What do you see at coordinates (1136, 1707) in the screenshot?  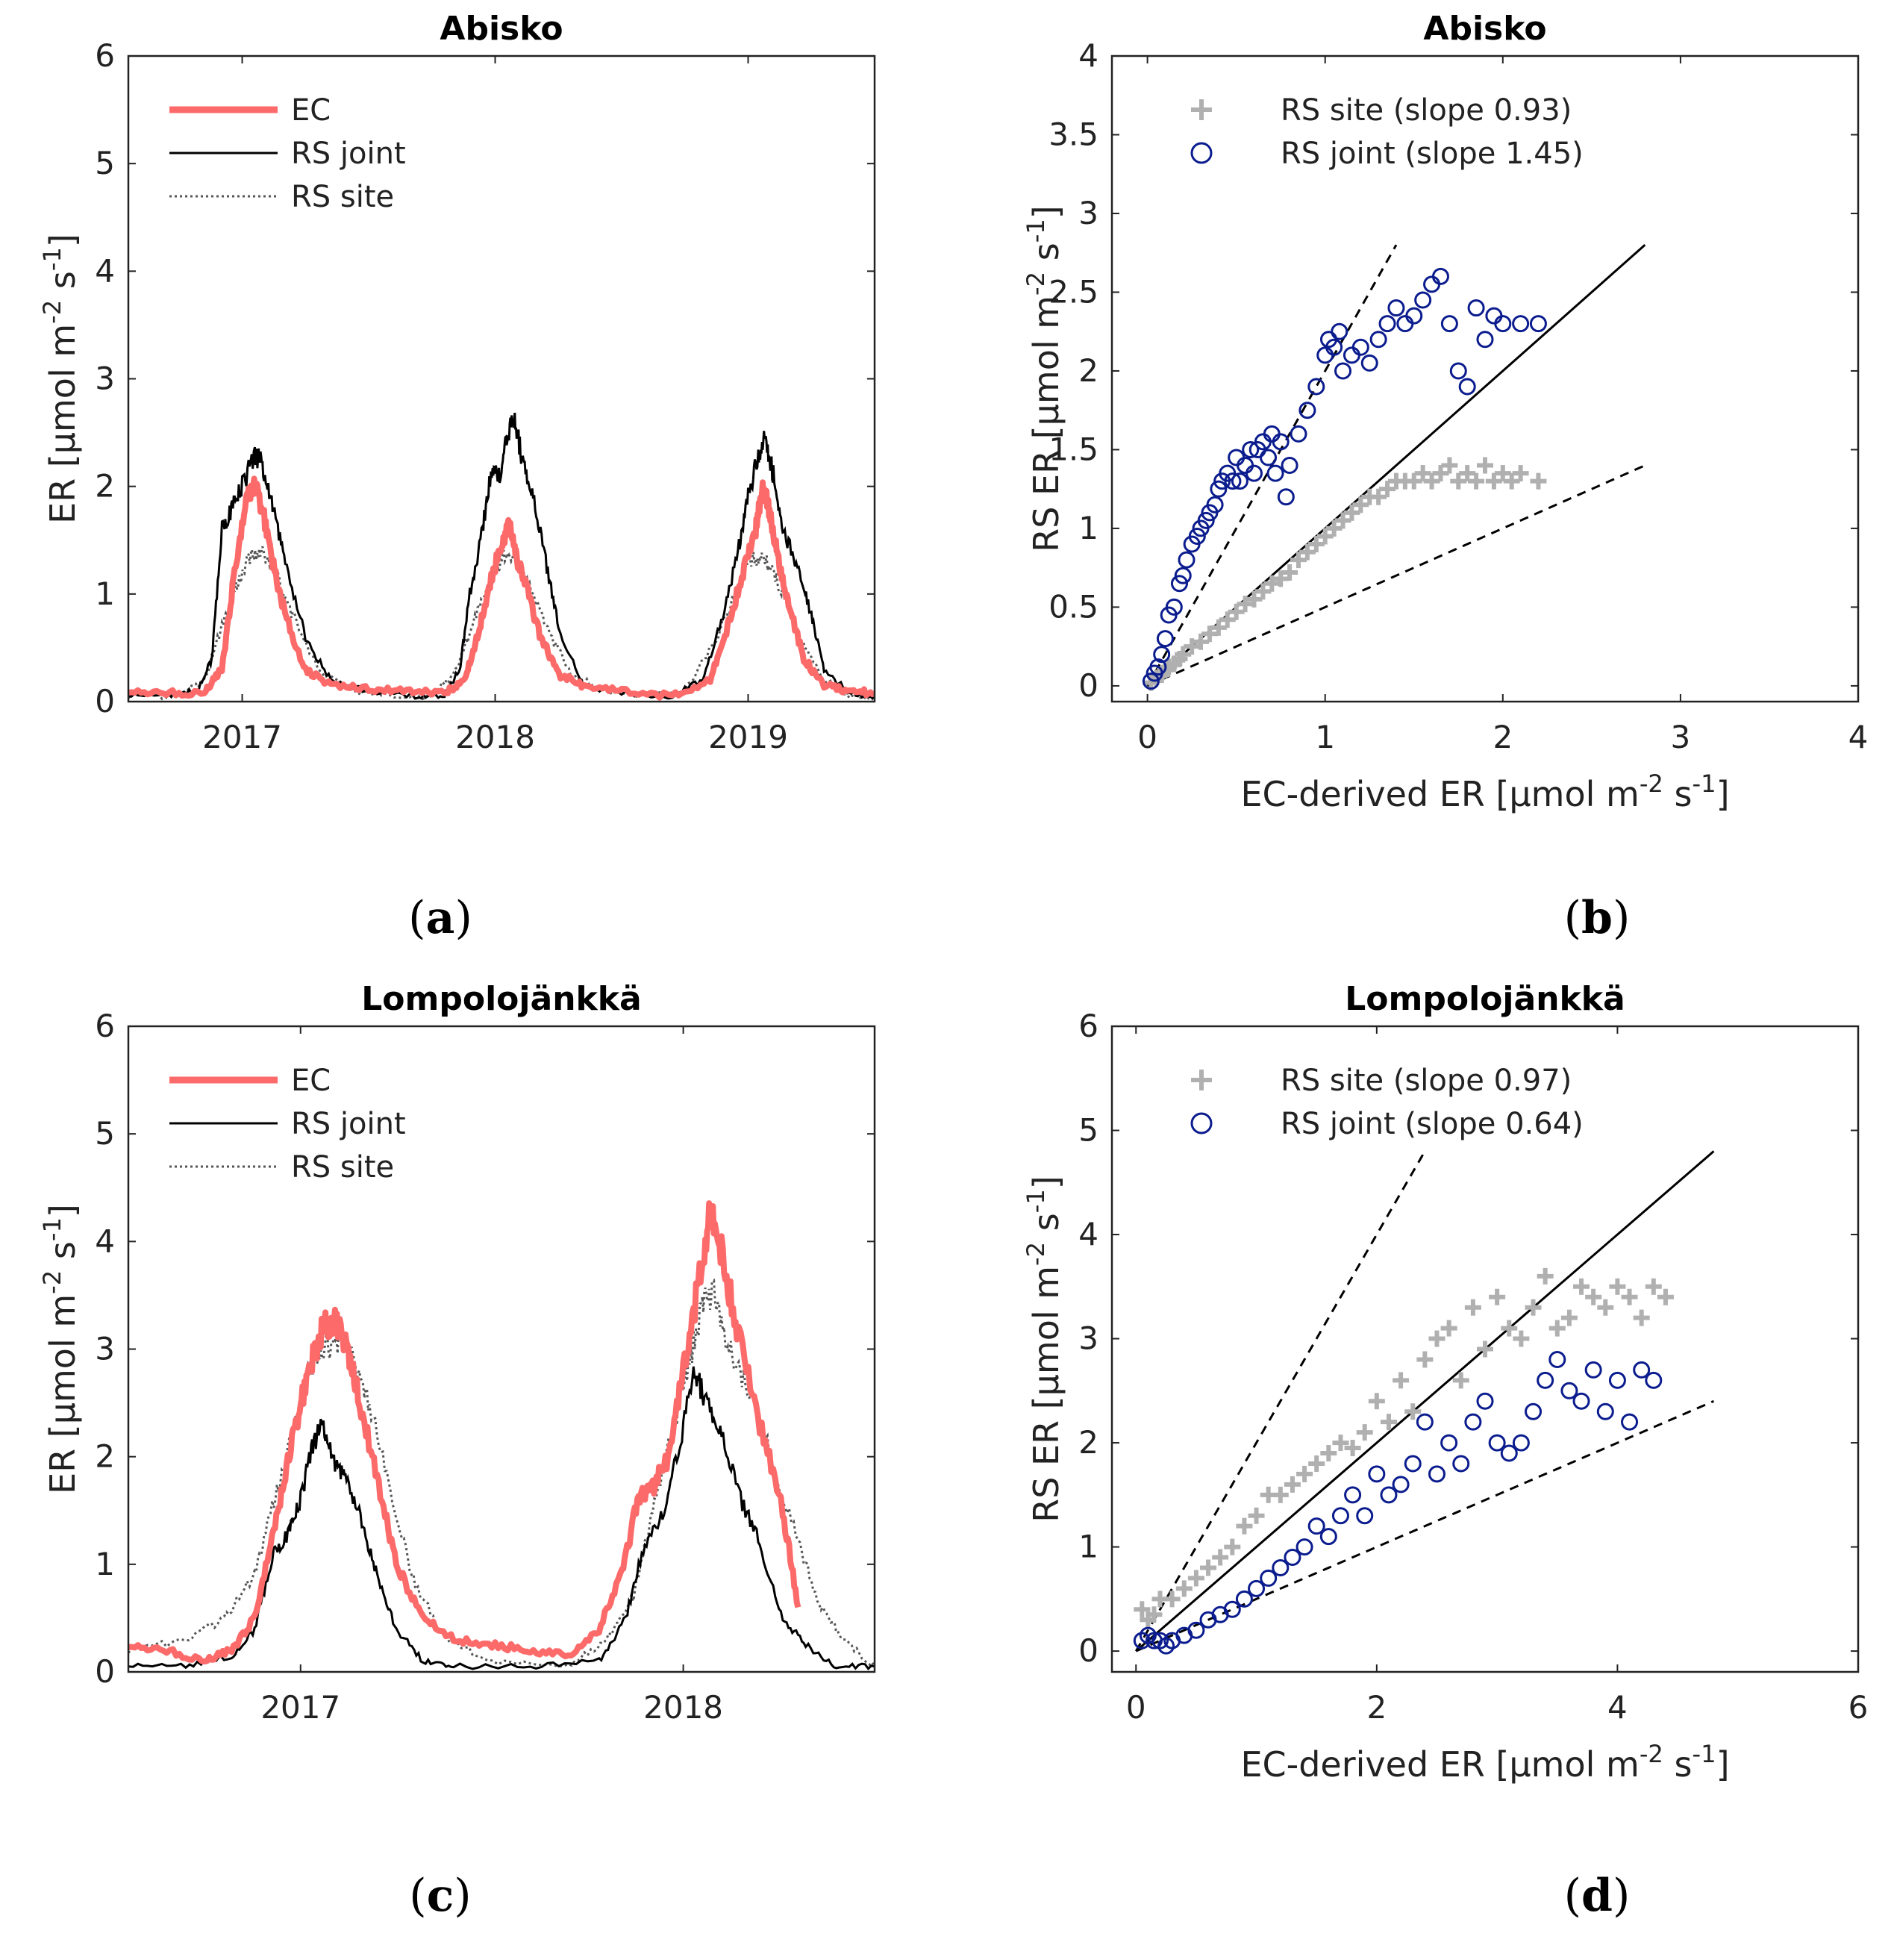 I see `x-tick-label: 0` at bounding box center [1136, 1707].